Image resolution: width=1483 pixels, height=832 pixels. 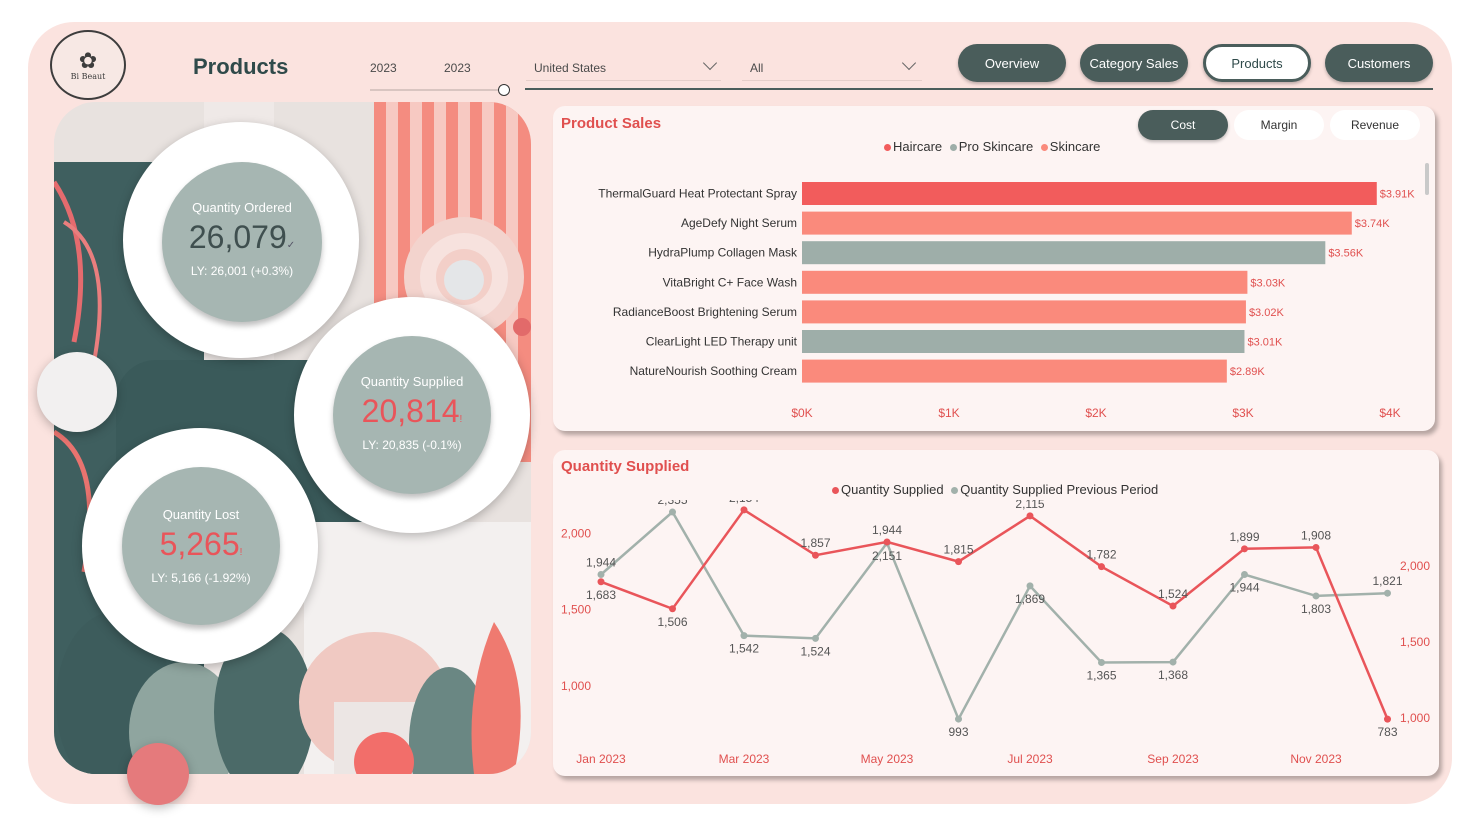 I want to click on x-tick-label: Nov 2023, so click(x=1316, y=759).